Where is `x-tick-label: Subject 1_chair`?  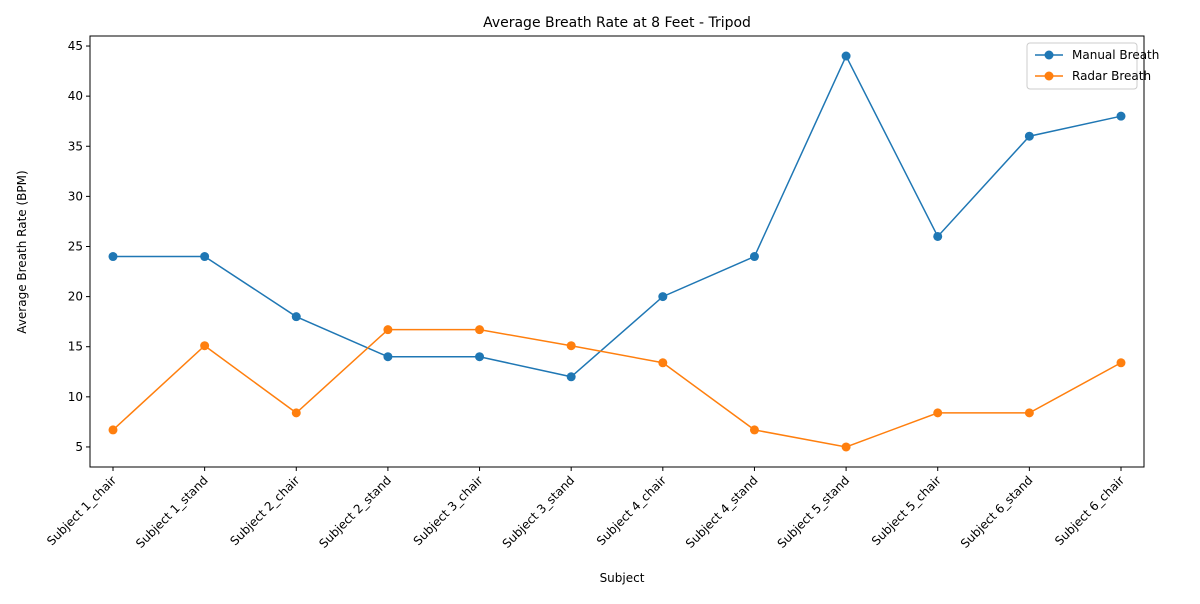 x-tick-label: Subject 1_chair is located at coordinates (81, 510).